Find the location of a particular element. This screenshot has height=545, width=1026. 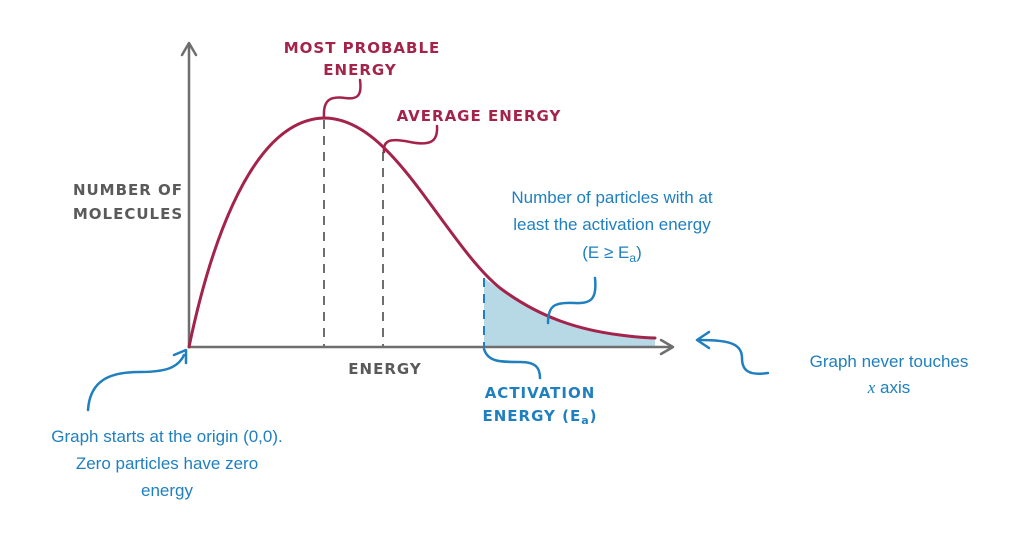

y-axis-label-line2: MOLECULES is located at coordinates (128, 214).